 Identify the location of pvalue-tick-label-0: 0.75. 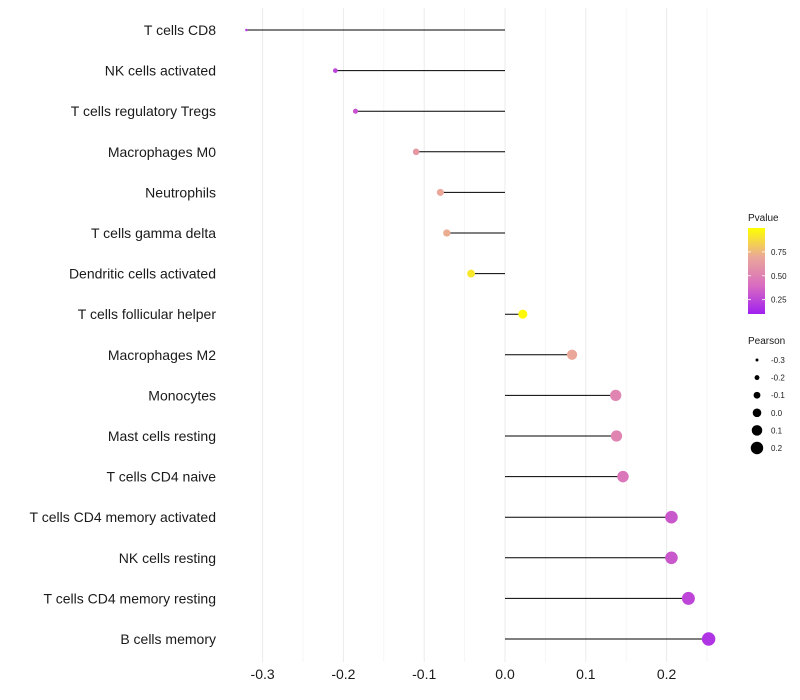
(779, 252).